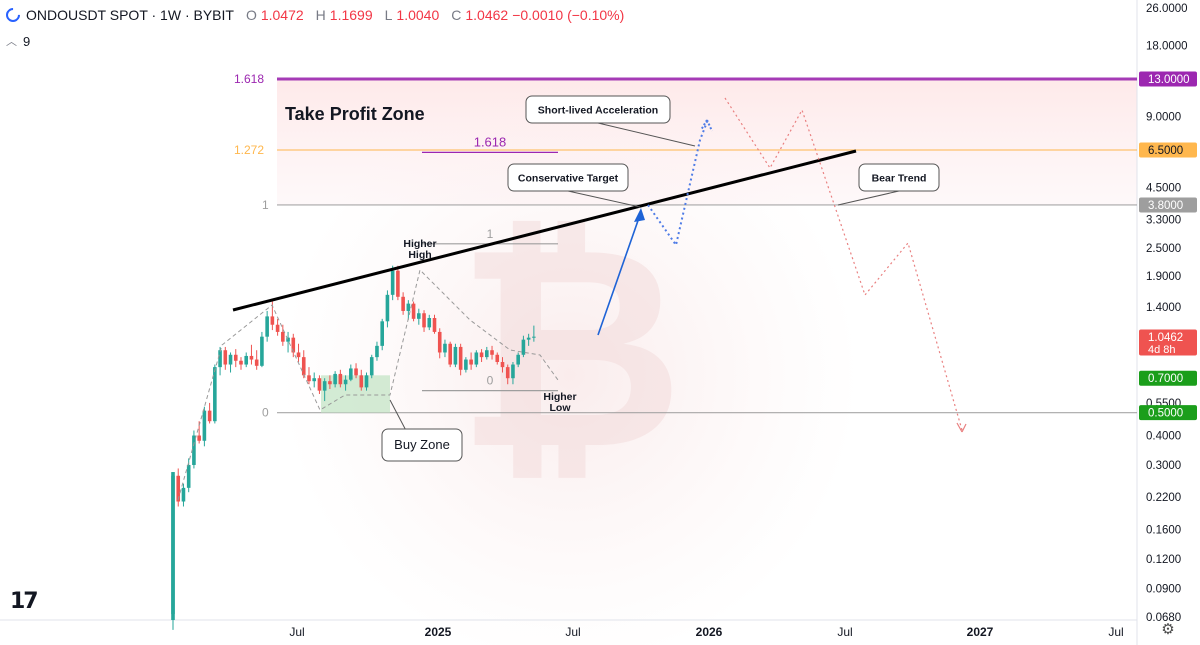 The image size is (1200, 645). Describe the element at coordinates (388, 15) in the screenshot. I see `low-label: L` at that location.